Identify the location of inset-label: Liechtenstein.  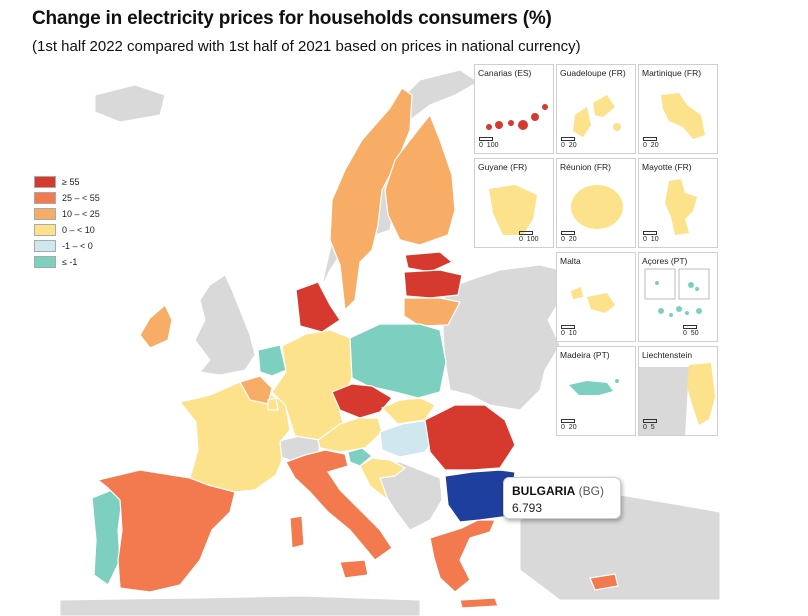
(667, 355).